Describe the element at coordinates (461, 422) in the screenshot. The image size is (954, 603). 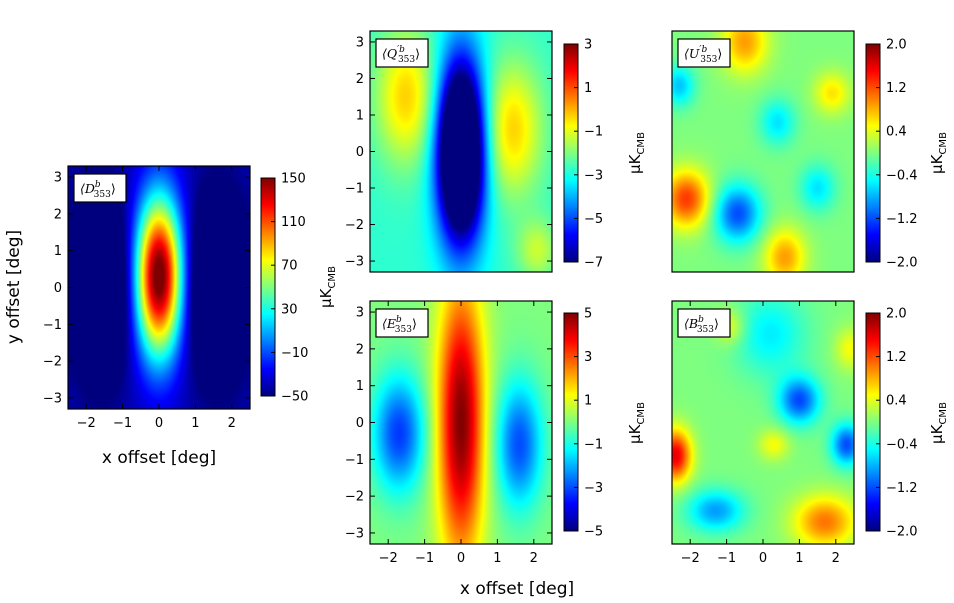
I see `heatmap-E` at that location.